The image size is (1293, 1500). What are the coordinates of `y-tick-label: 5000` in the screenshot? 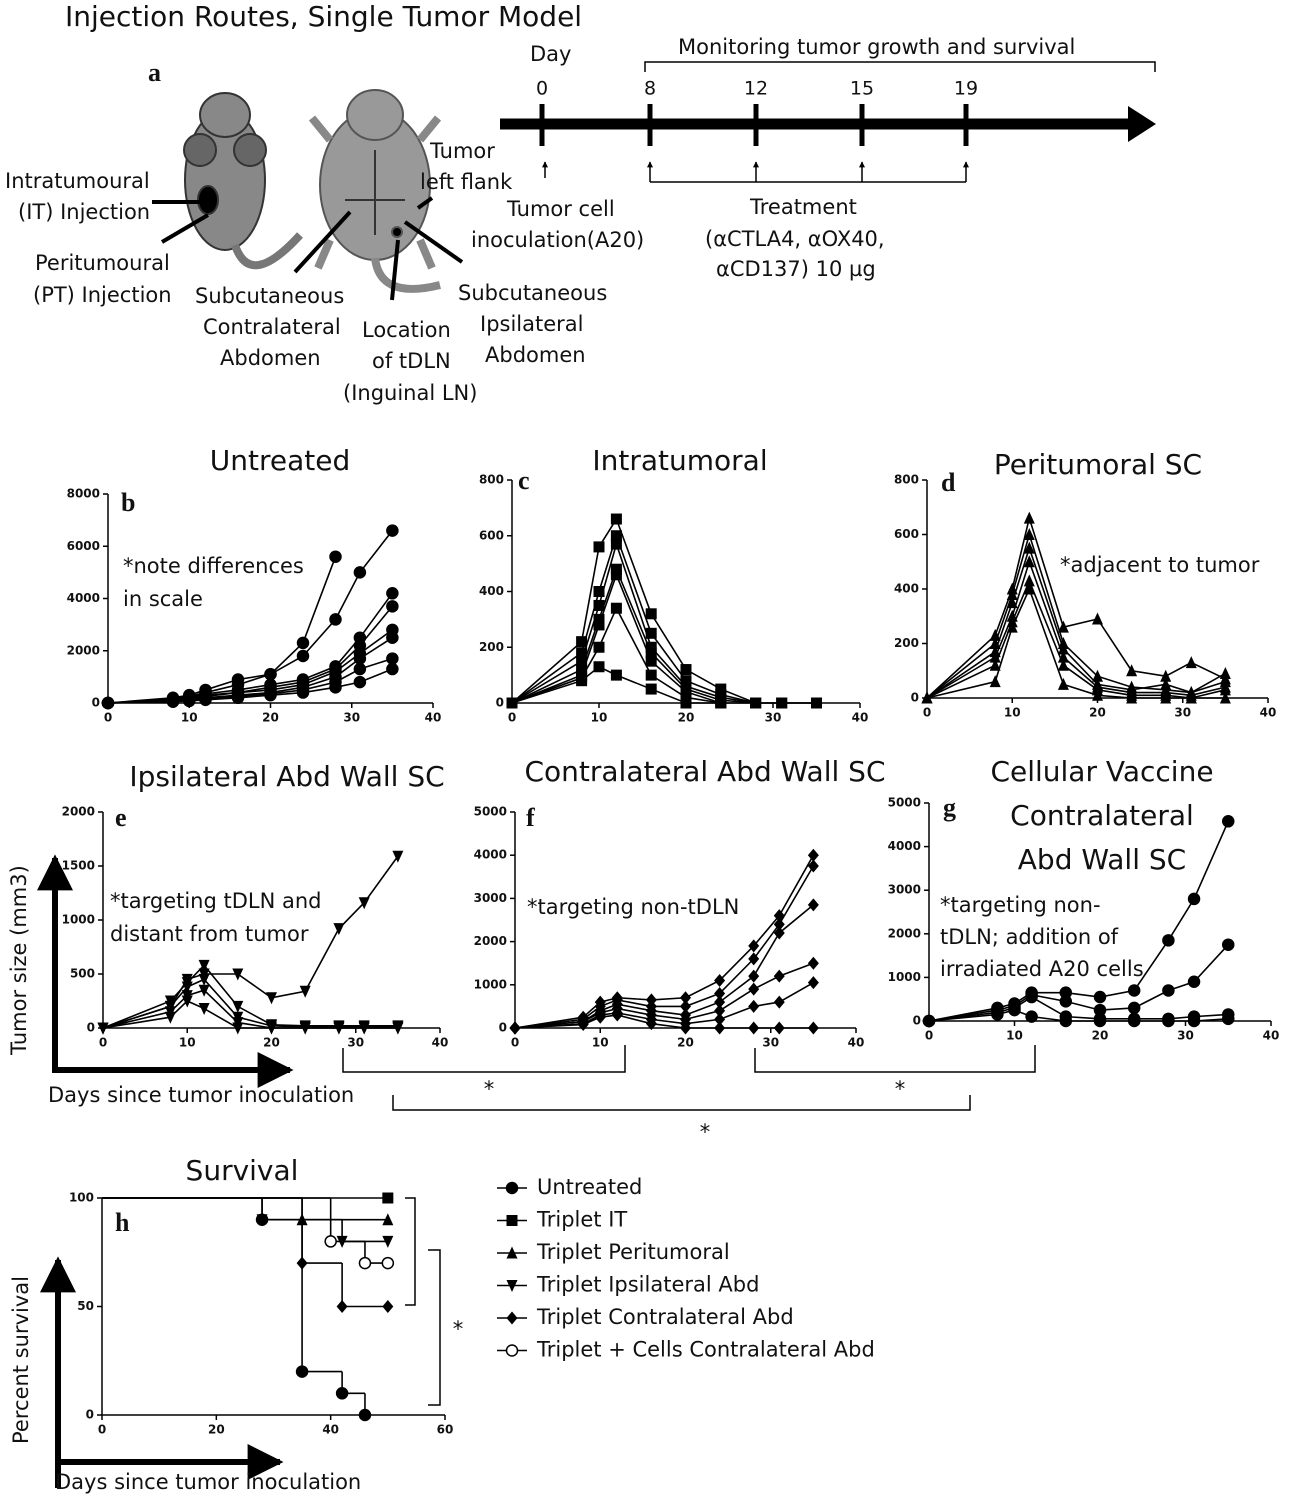 It's located at (490, 812).